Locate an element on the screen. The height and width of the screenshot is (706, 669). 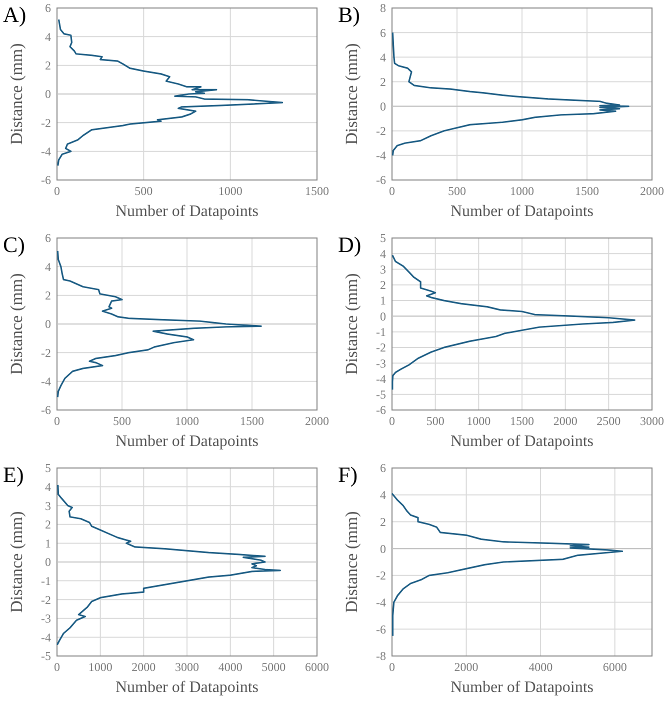
y-tick-label: 5 is located at coordinates (48, 468).